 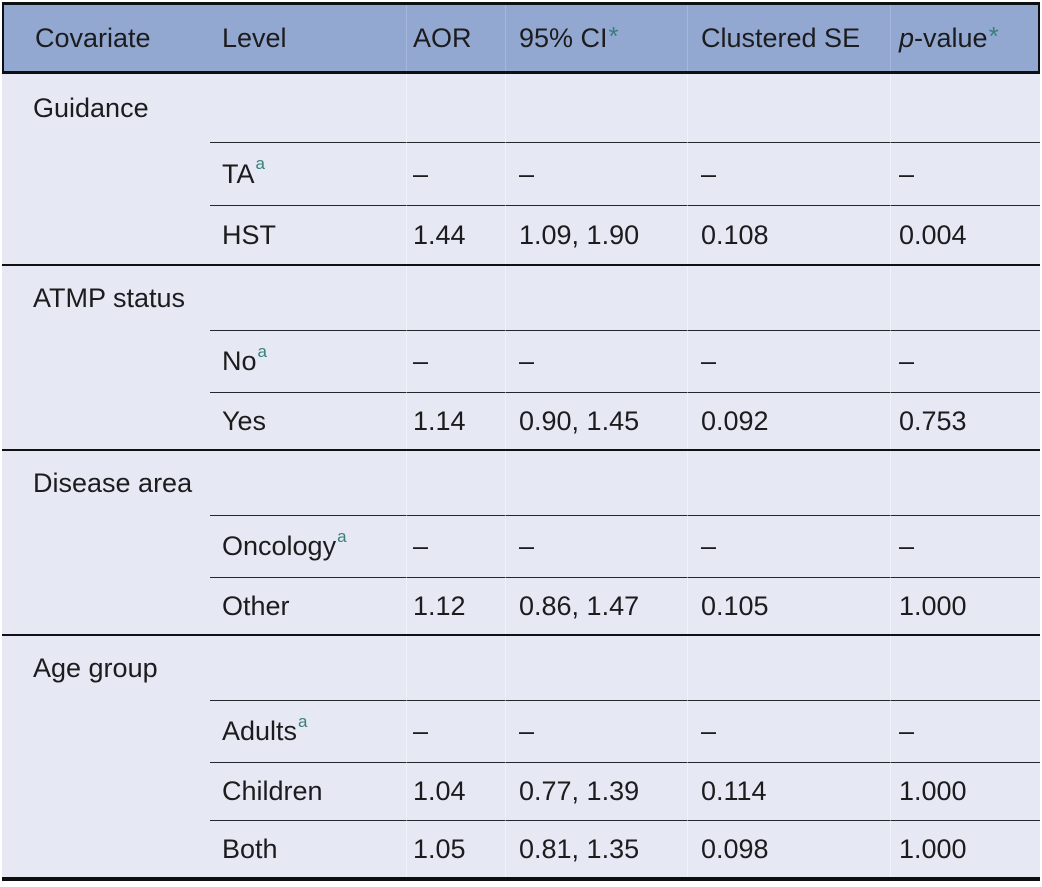 I want to click on aor-cell: 1.14, so click(x=455, y=421).